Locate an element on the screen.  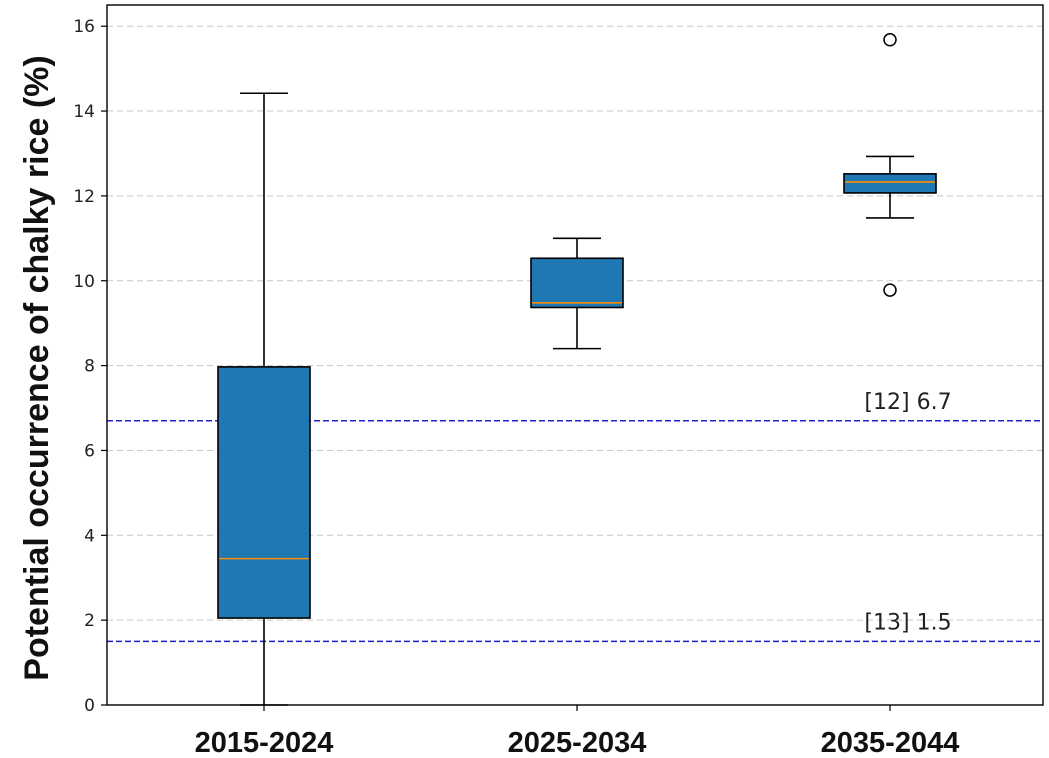
reference-label-0: [12] 6.7 is located at coordinates (907, 402).